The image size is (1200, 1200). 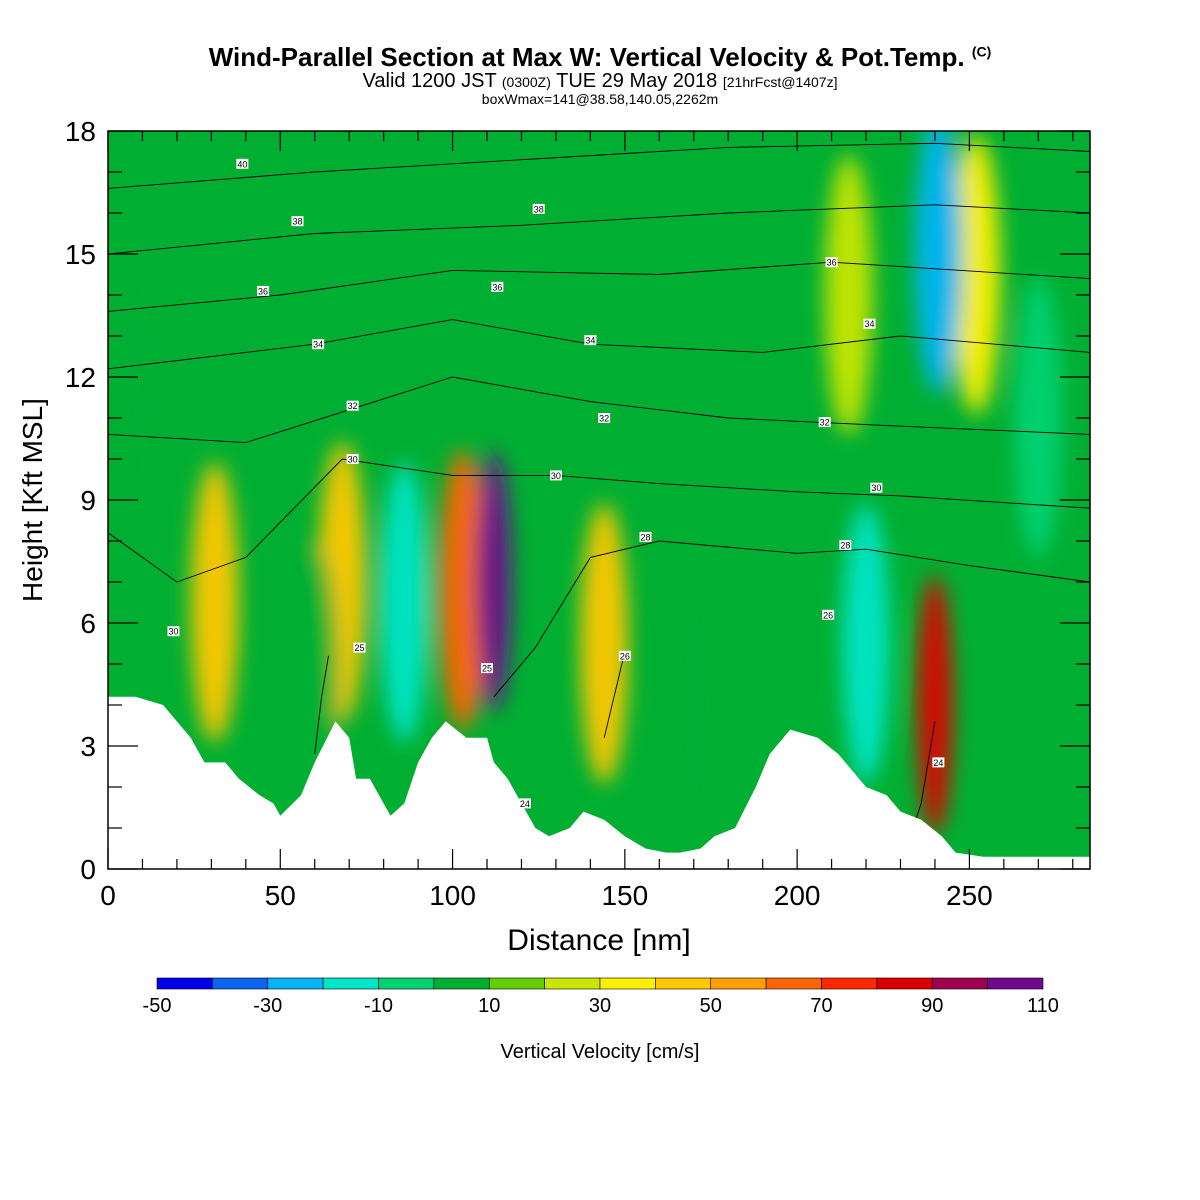 What do you see at coordinates (539, 209) in the screenshot?
I see `contour-label-text: 38` at bounding box center [539, 209].